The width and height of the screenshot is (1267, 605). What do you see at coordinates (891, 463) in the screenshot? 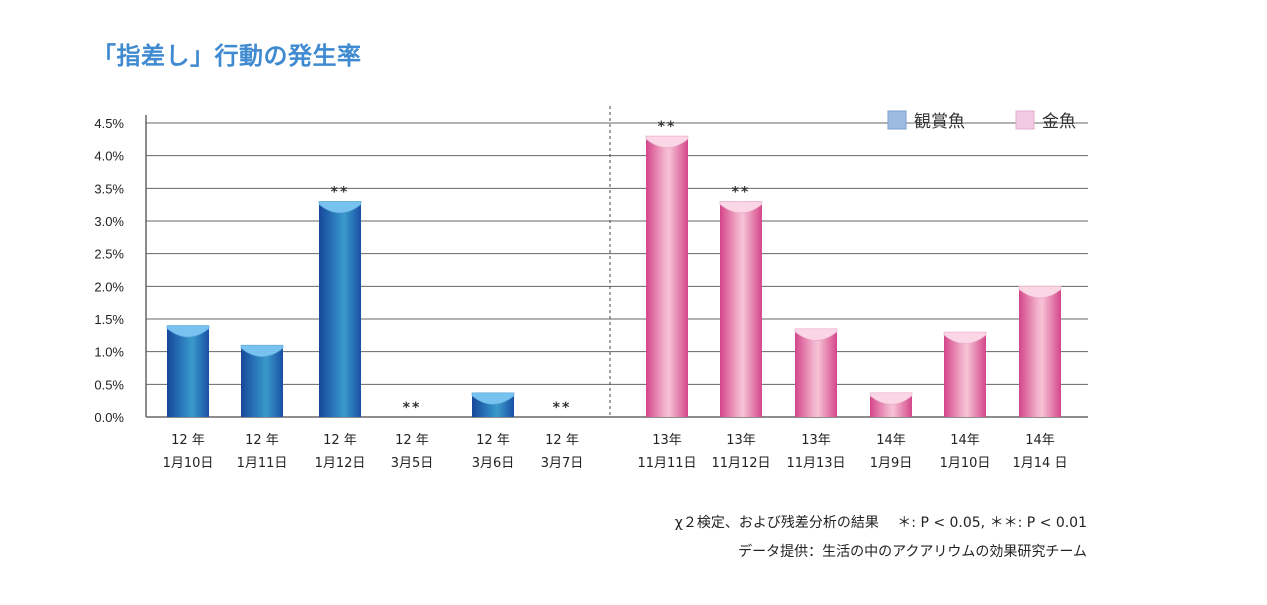
I see `x-tick-label-date: 1月9日` at bounding box center [891, 463].